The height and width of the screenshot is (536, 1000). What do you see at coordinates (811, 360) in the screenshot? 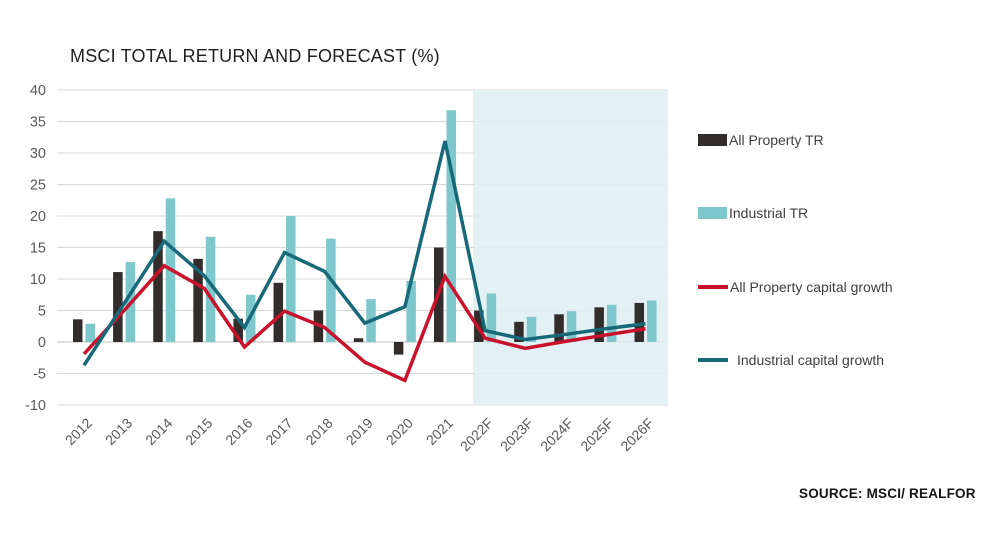
I see `legend-label: Industrial capital growth` at bounding box center [811, 360].